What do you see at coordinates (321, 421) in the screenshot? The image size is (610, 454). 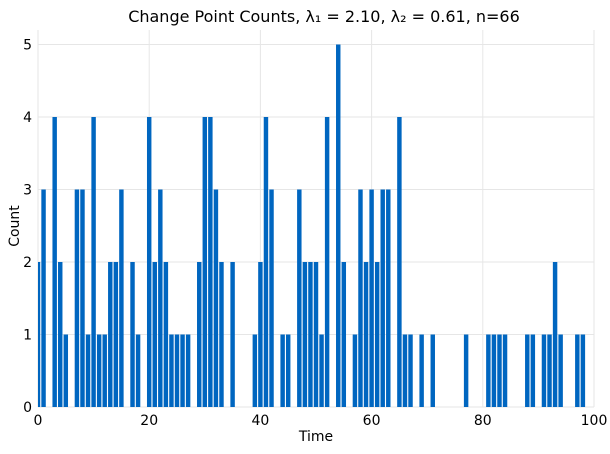 I see `x-axis-ticks: 0 20 40 60 80 100` at bounding box center [321, 421].